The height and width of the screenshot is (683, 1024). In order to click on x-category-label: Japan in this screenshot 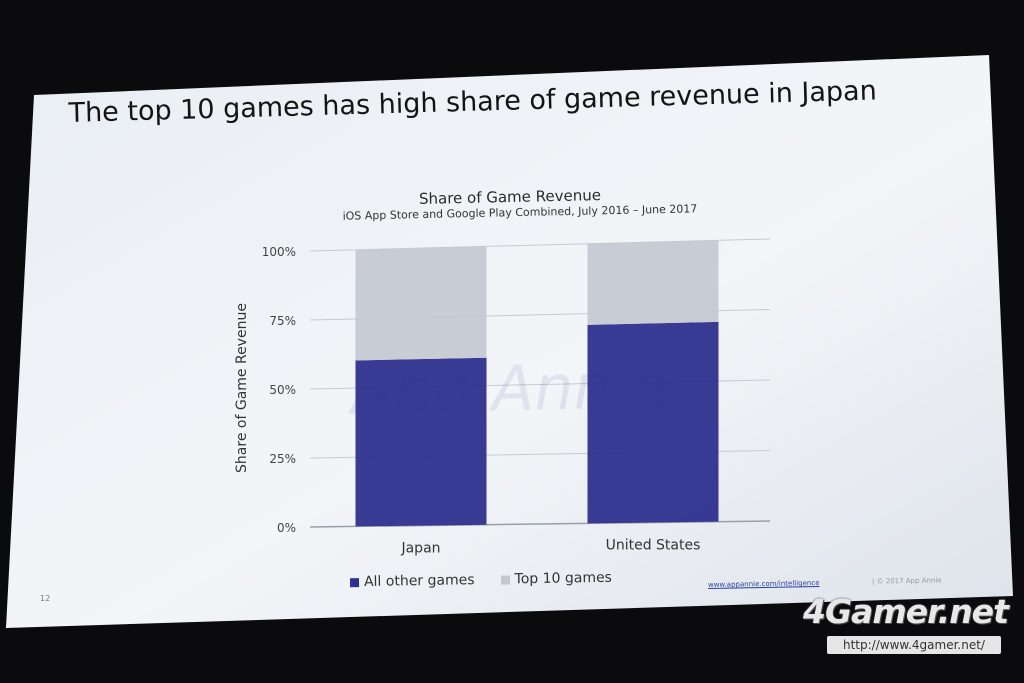, I will do `click(420, 549)`.